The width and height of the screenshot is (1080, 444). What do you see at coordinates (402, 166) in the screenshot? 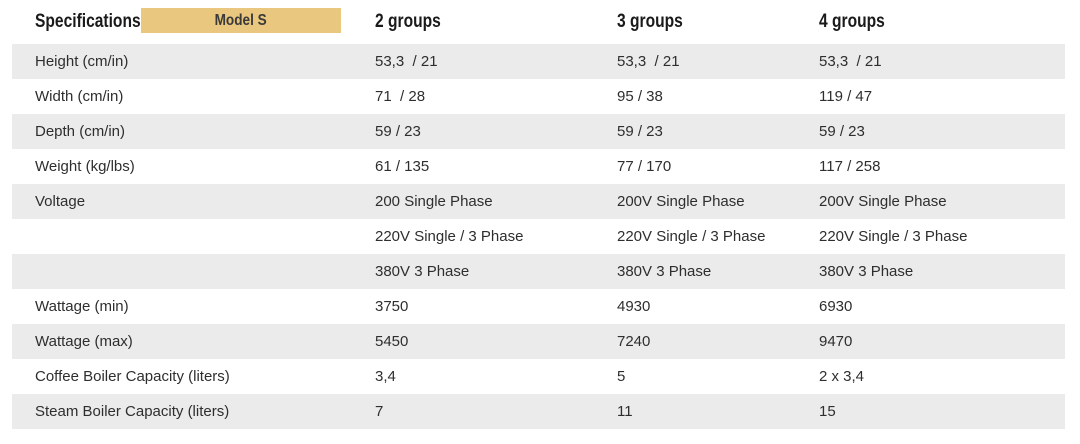
I see `cell-2-groups: 61 / 135` at bounding box center [402, 166].